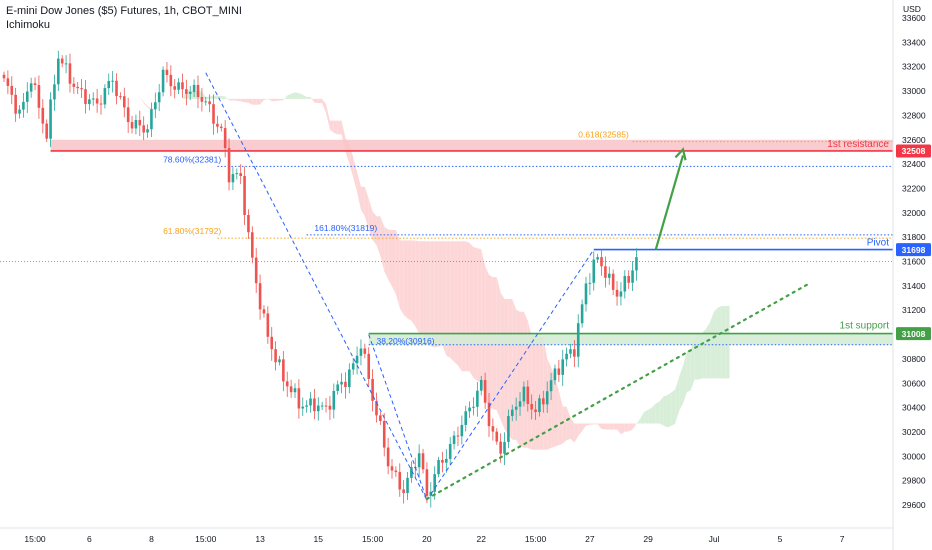  I want to click on resistance-price-badge, so click(913, 151).